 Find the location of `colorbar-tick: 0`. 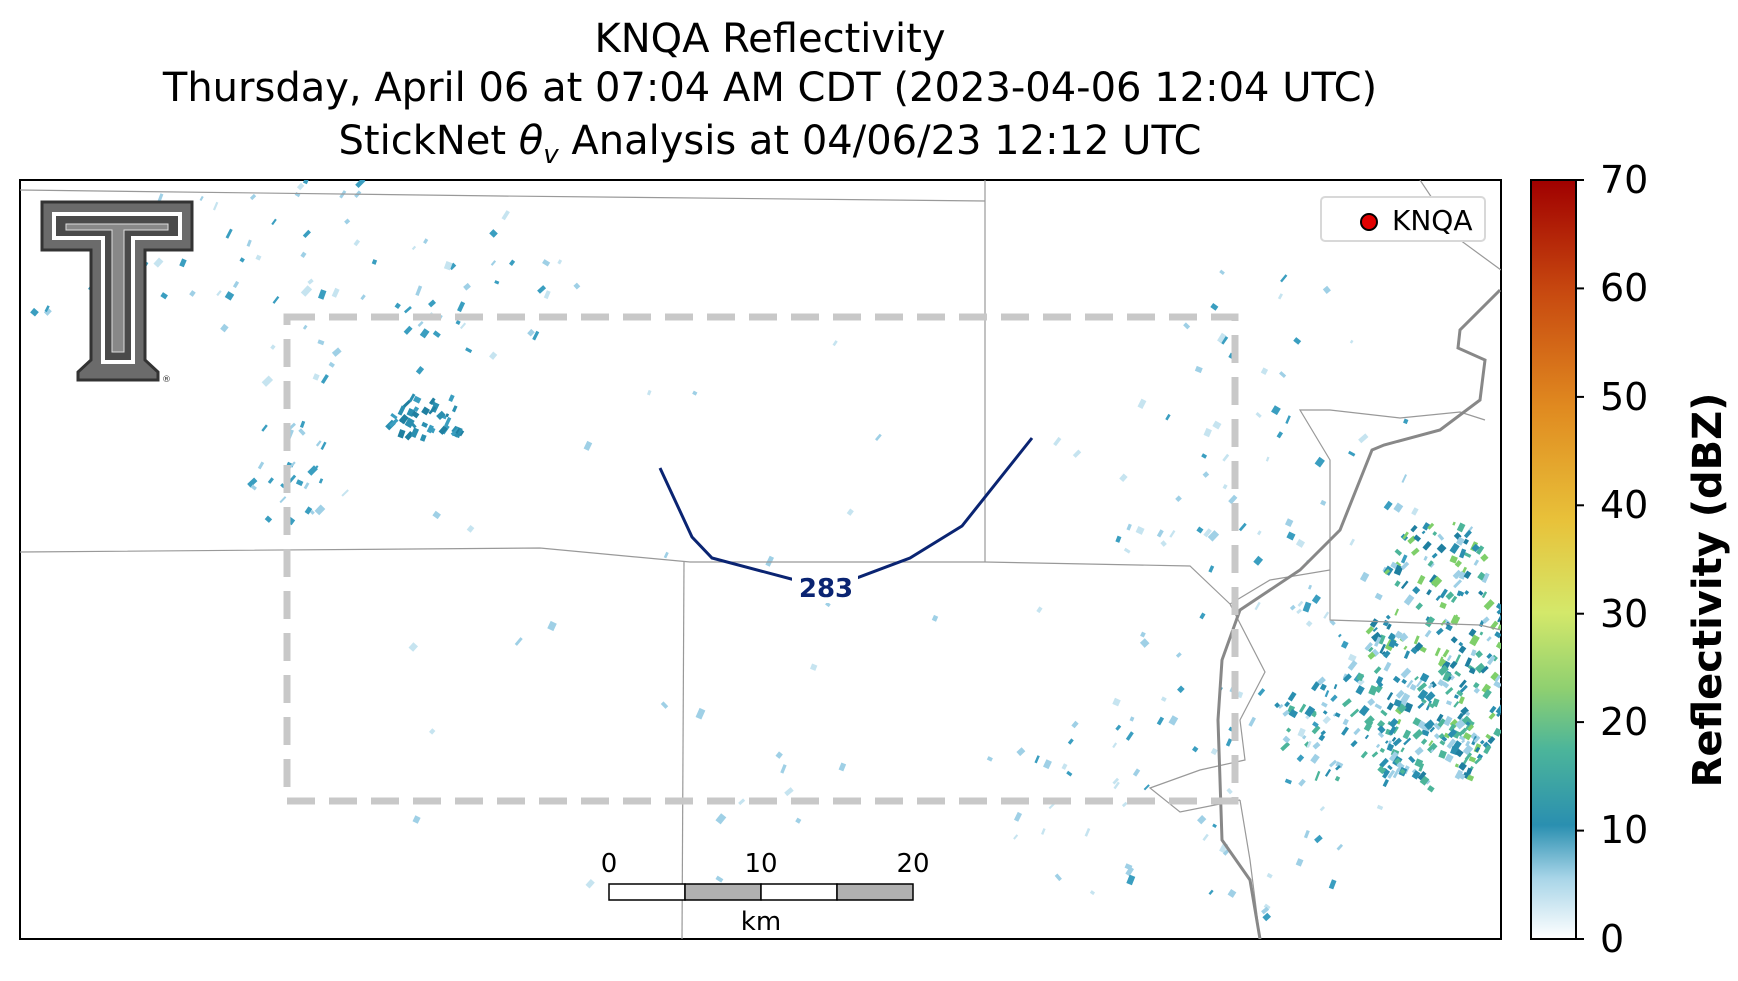

colorbar-tick: 0 is located at coordinates (1612, 939).